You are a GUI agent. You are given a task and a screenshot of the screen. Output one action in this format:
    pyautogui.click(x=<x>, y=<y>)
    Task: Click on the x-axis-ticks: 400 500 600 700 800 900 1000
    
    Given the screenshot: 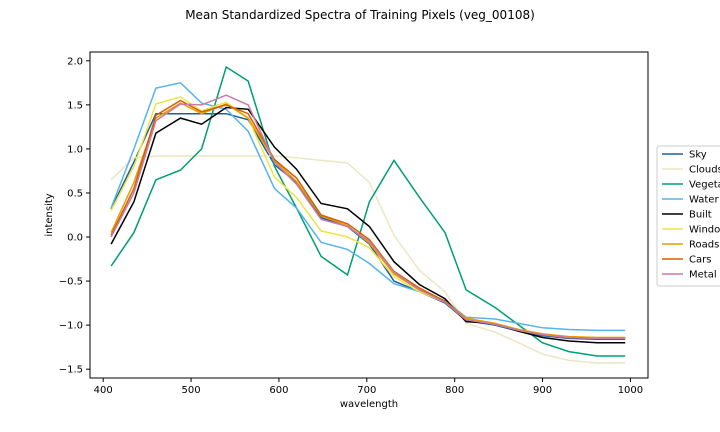 What is the action you would take?
    pyautogui.click(x=368, y=387)
    